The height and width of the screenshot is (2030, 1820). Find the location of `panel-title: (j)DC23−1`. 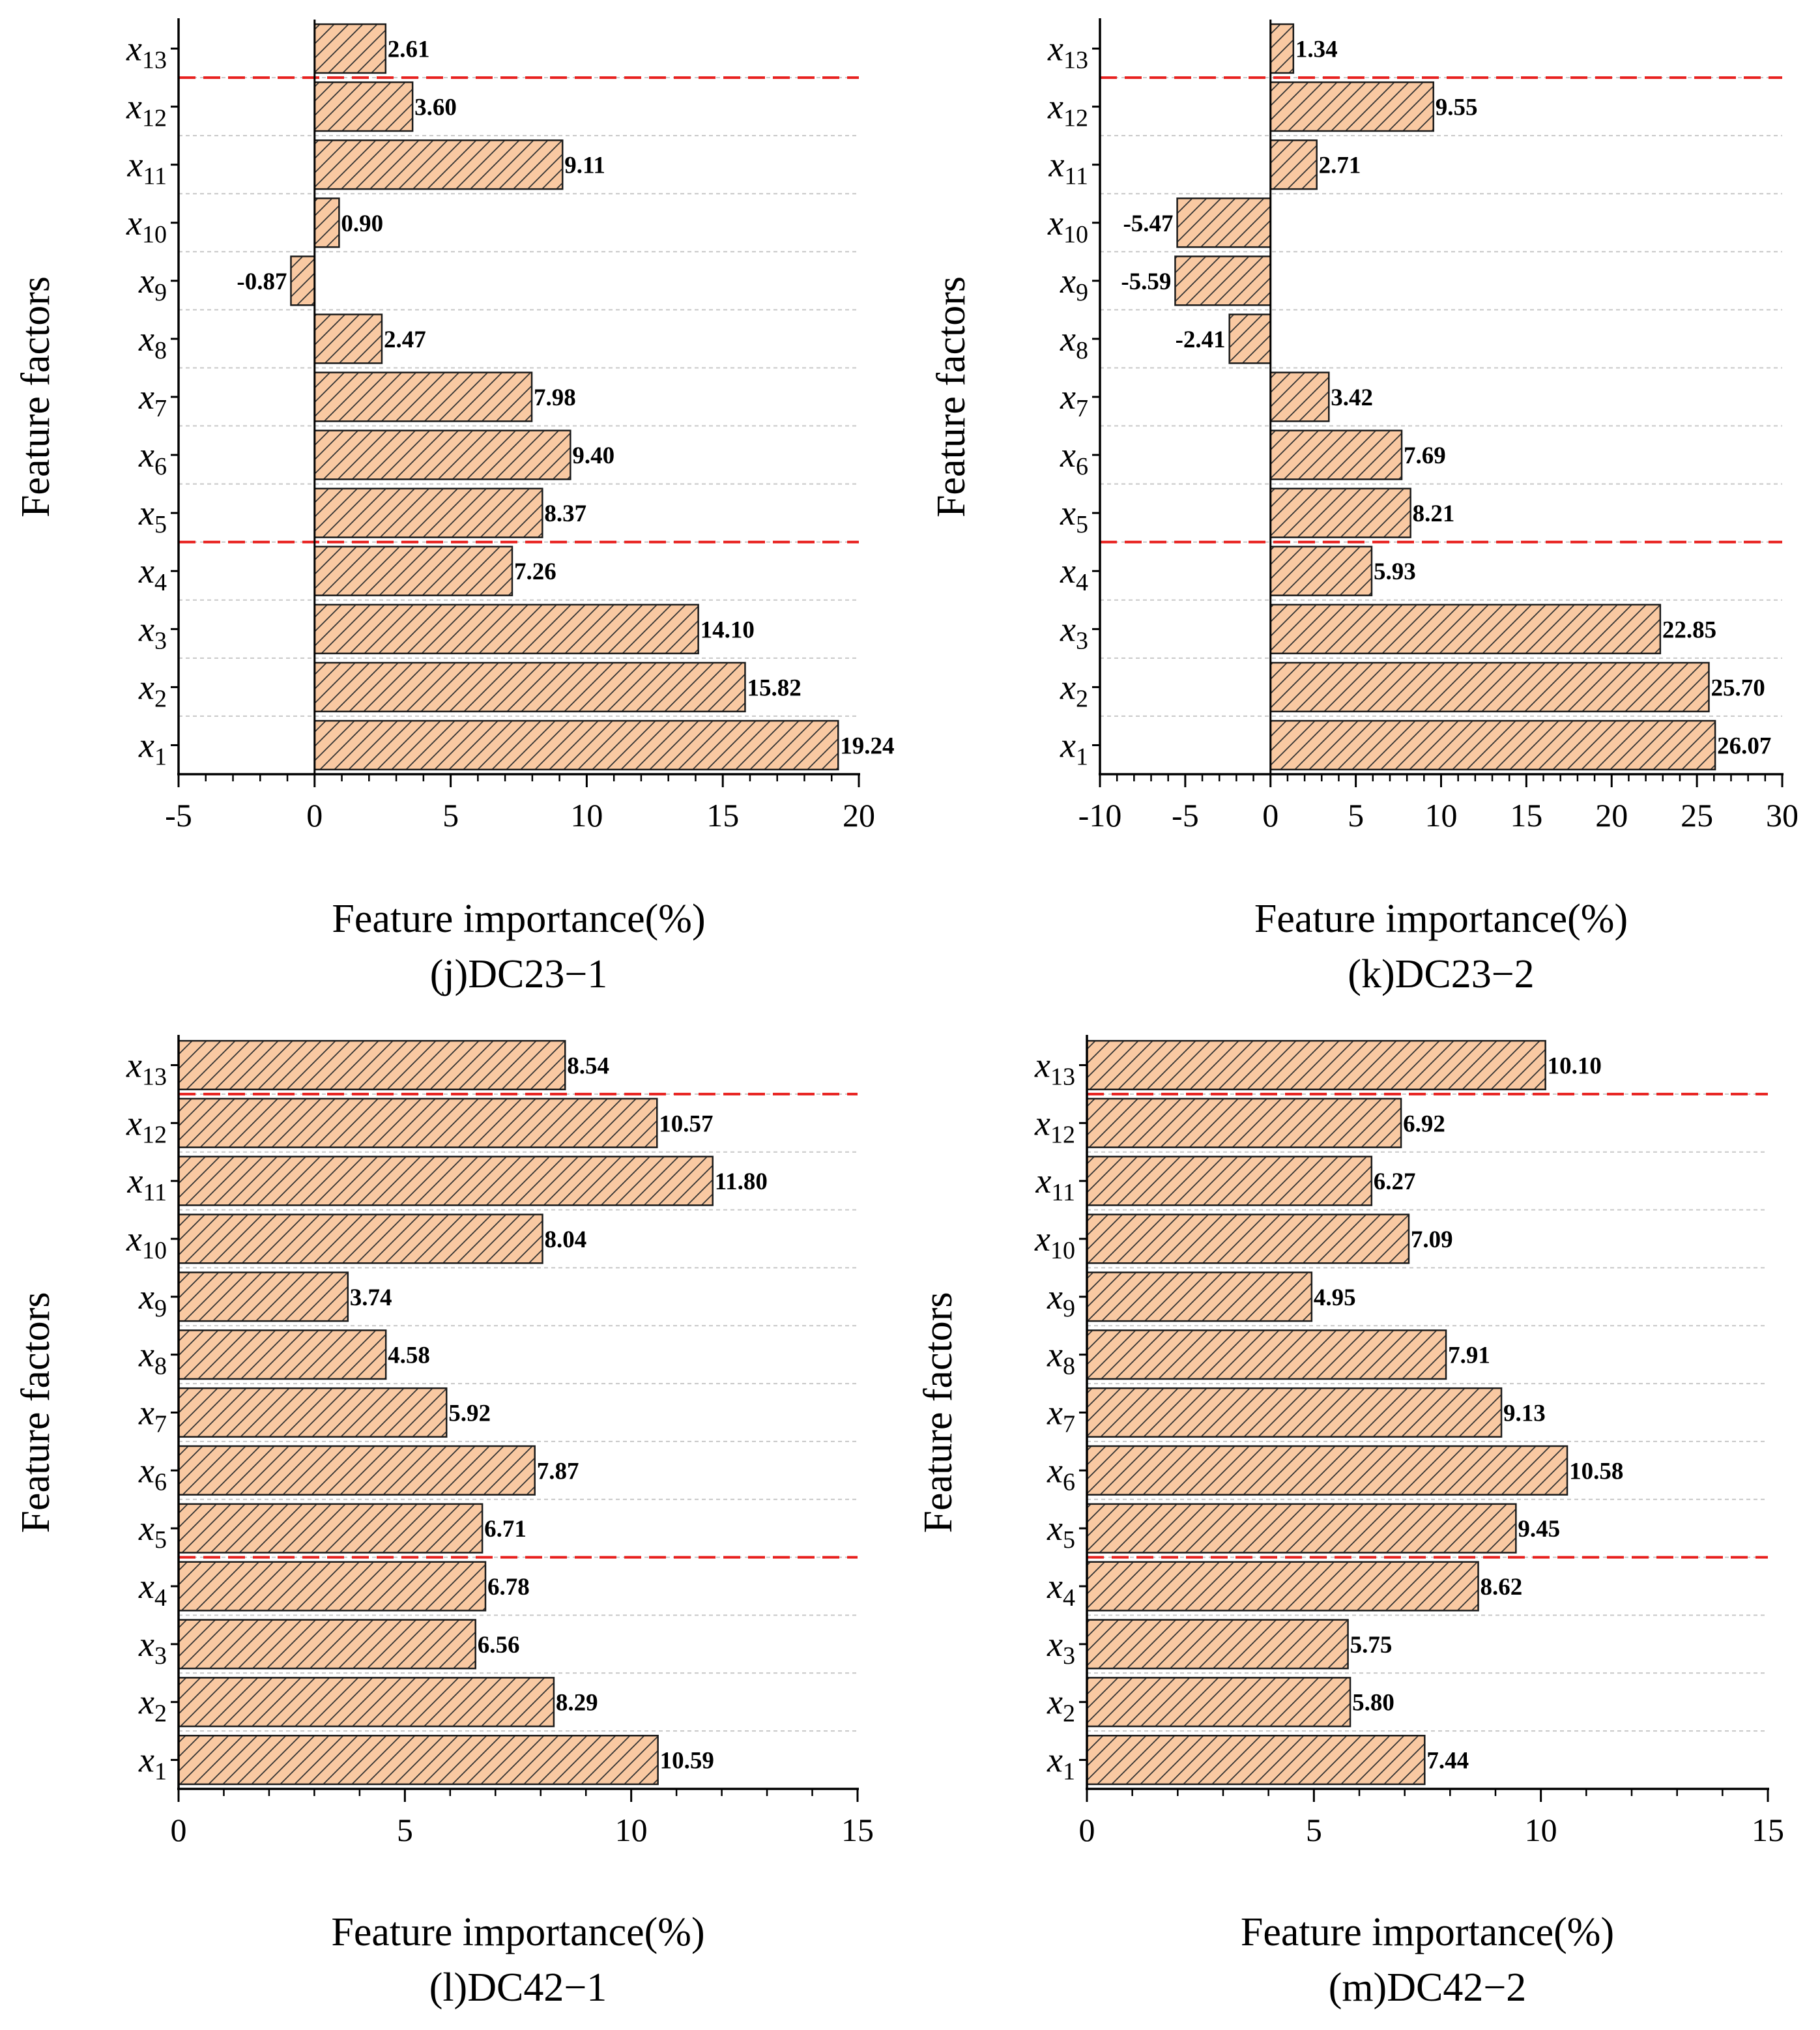

panel-title: (j)DC23−1 is located at coordinates (519, 974).